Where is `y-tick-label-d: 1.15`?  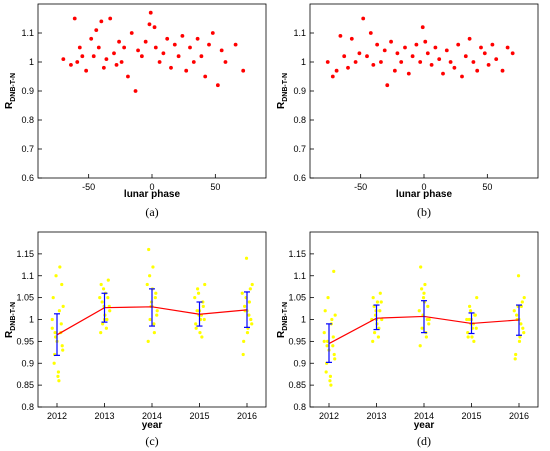
y-tick-label-d: 1.15 is located at coordinates (297, 254).